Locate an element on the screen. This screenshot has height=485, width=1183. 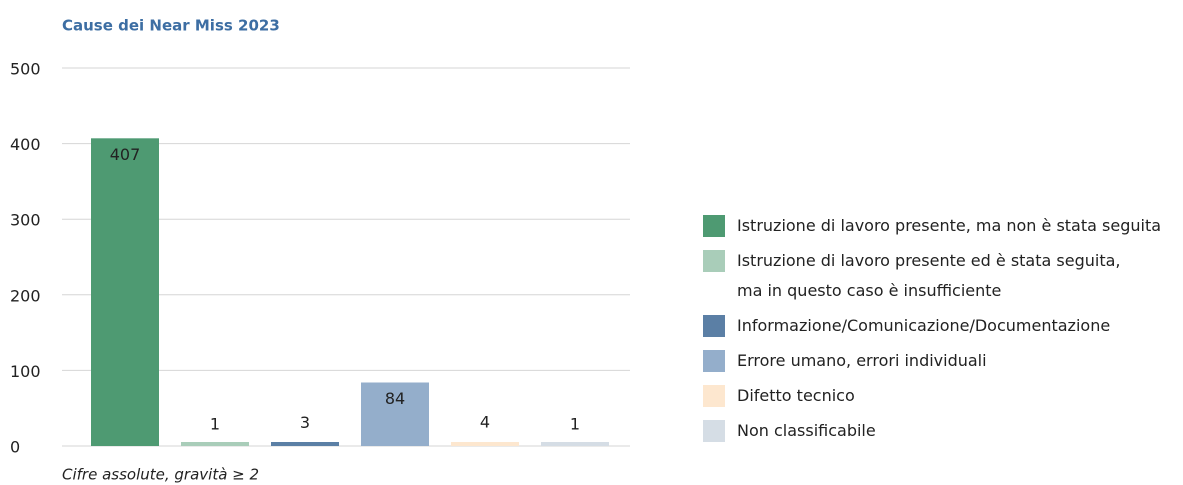
y-tick-label: 500 is located at coordinates (25, 69).